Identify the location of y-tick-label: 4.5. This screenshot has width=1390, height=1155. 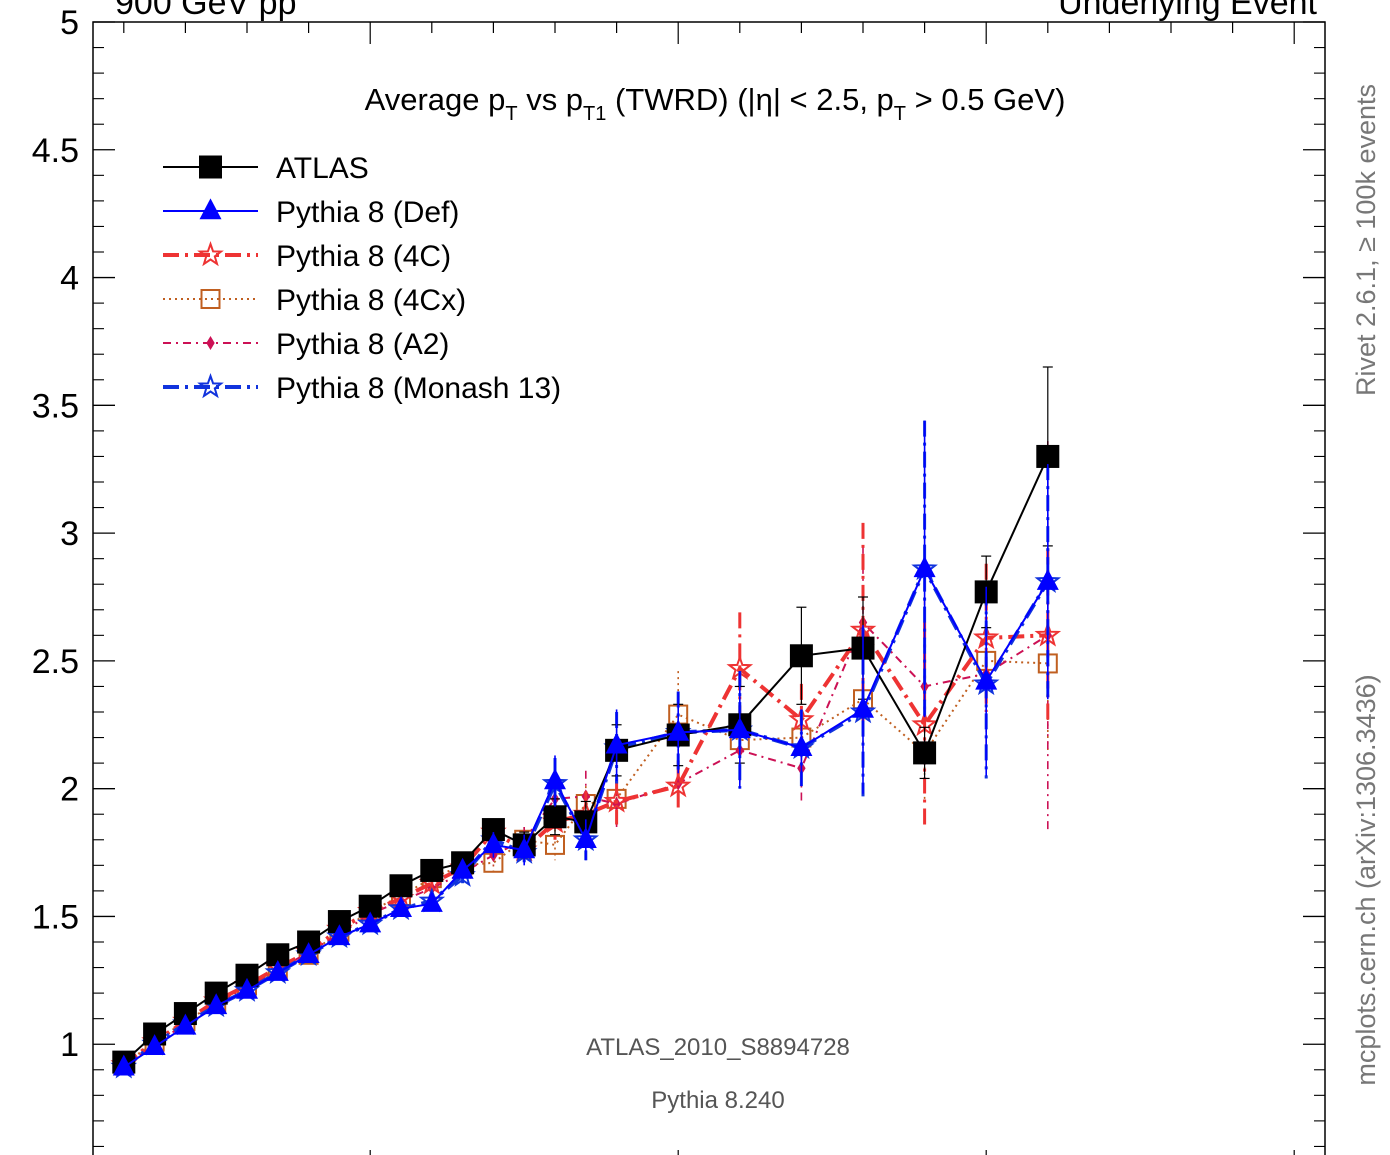
(55, 151).